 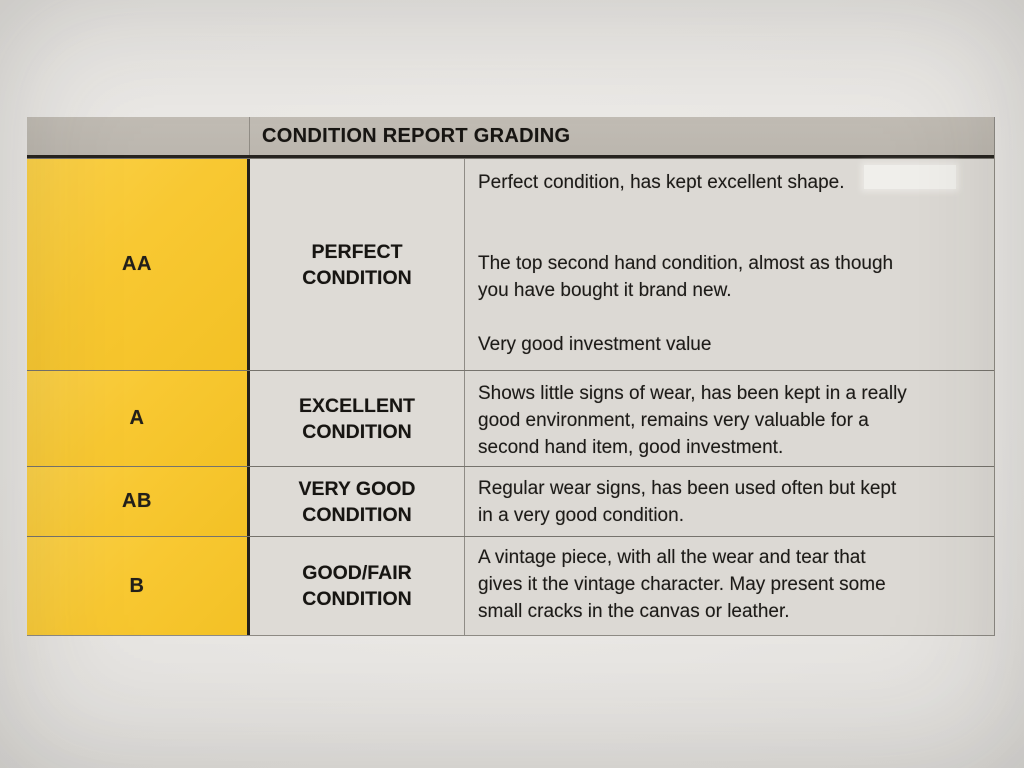 What do you see at coordinates (138, 586) in the screenshot?
I see `grade-cell: B` at bounding box center [138, 586].